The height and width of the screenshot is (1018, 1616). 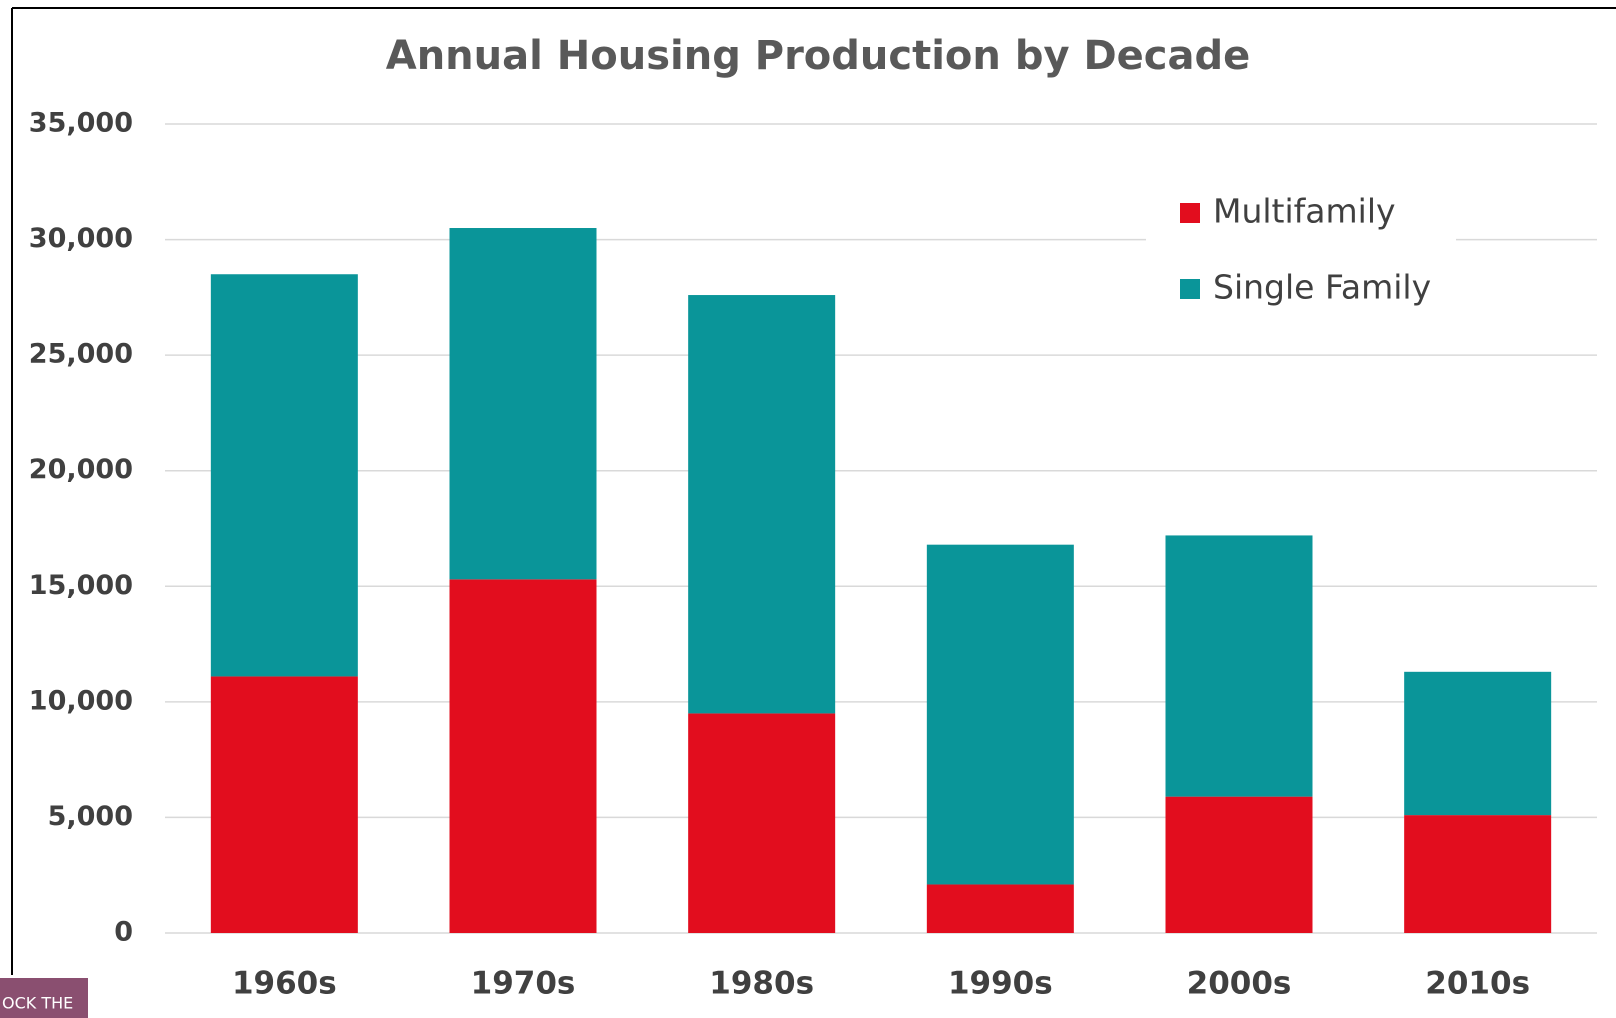 I want to click on y-tick-label: 30,000, so click(x=81, y=238).